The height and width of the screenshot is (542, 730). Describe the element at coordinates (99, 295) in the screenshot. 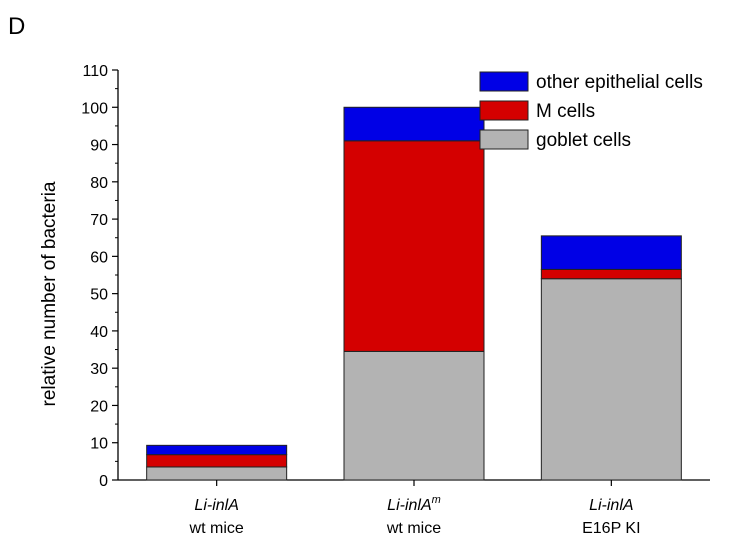

I see `y-tick-label: 50` at that location.